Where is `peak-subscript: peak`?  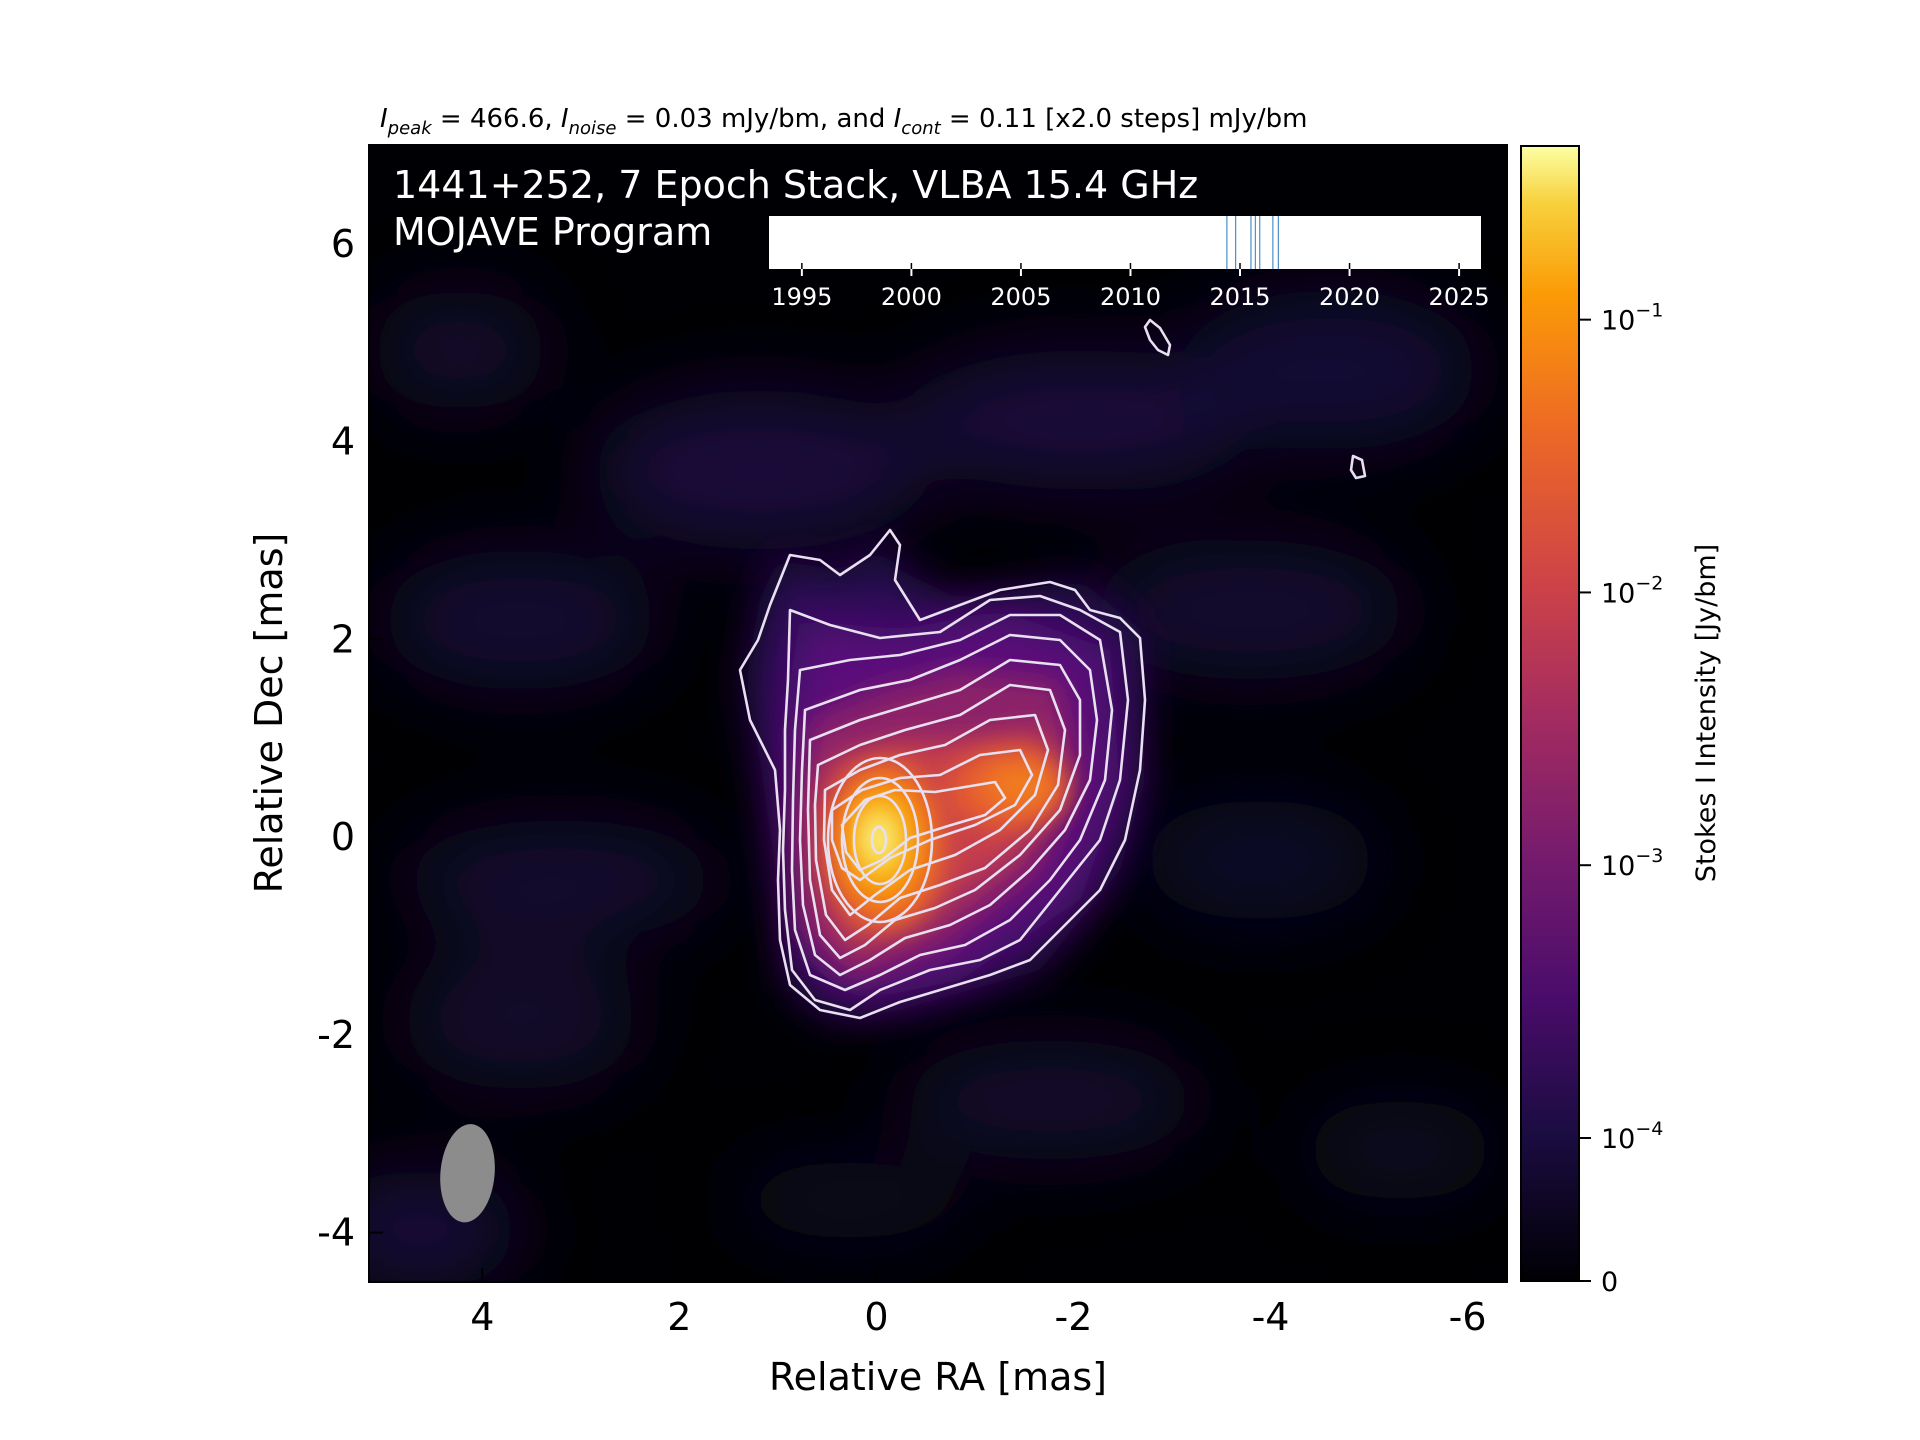
peak-subscript: peak is located at coordinates (410, 128).